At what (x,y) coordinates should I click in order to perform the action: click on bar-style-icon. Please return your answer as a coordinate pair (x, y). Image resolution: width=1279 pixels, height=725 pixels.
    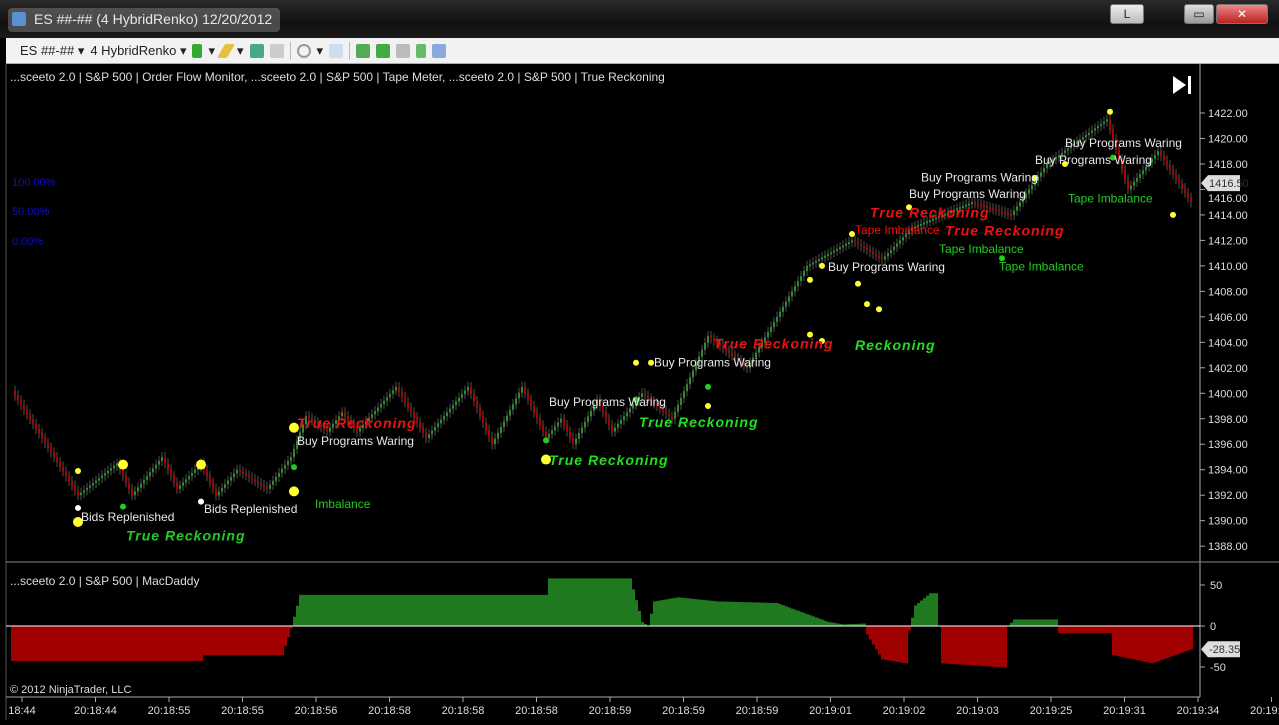
    Looking at the image, I should click on (197, 50).